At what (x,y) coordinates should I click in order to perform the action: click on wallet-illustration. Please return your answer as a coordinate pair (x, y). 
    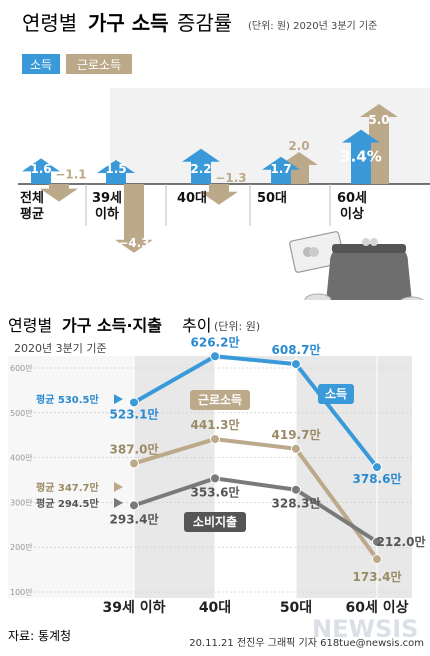
    Looking at the image, I should click on (356, 265).